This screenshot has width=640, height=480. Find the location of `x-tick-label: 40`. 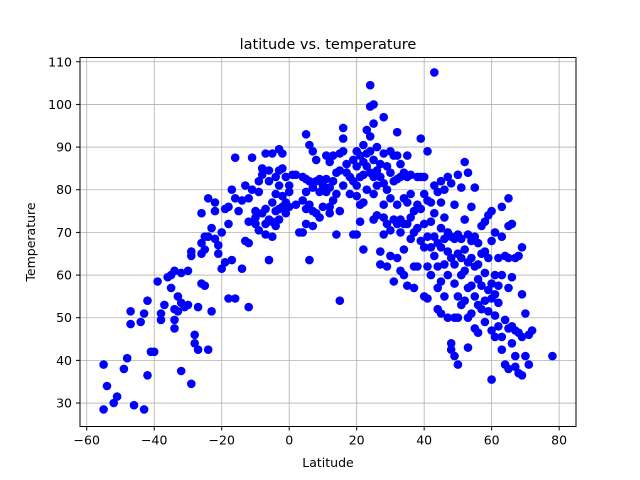

x-tick-label: 40 is located at coordinates (424, 440).